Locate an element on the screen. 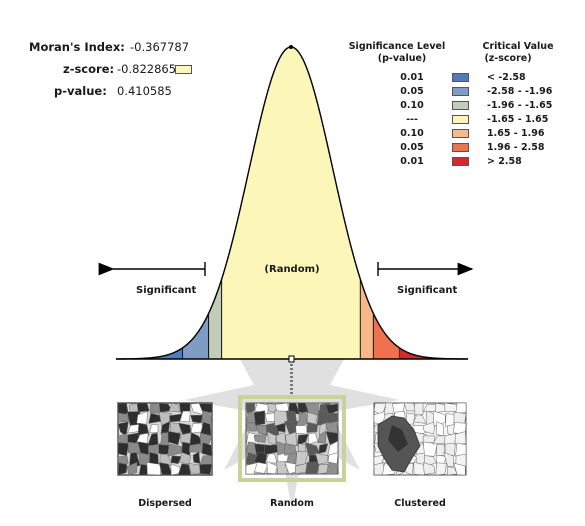 Image resolution: width=585 pixels, height=526 pixels. z-score-value: -0.822865 is located at coordinates (147, 69).